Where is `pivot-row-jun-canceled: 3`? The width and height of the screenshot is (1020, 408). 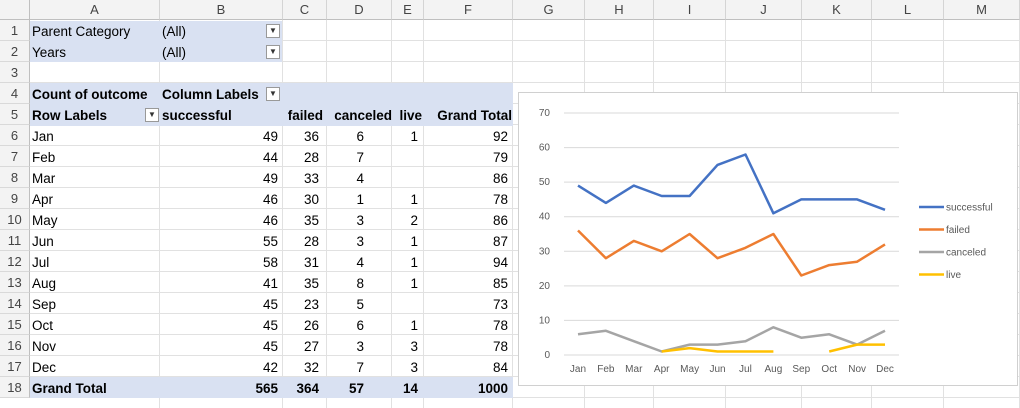
pivot-row-jun-canceled: 3 is located at coordinates (360, 241).